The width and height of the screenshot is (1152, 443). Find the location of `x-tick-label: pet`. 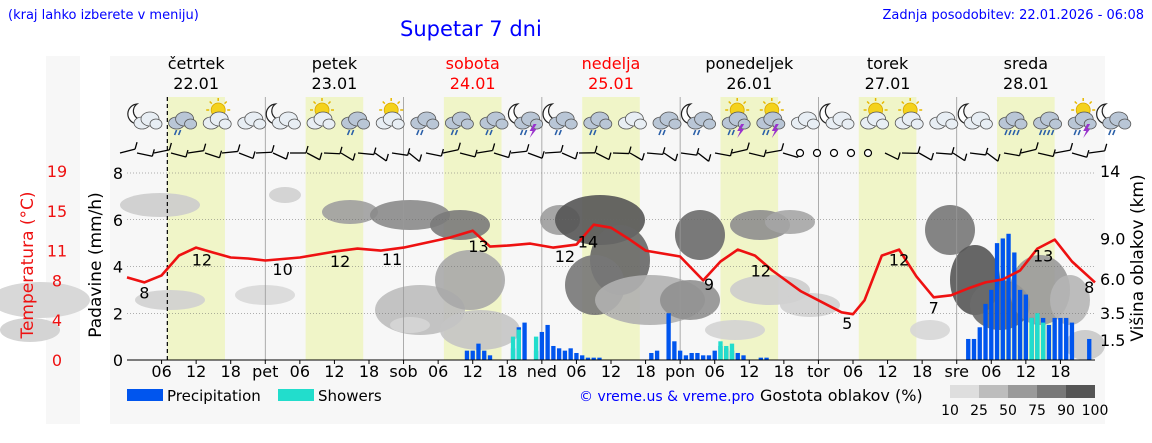

x-tick-label: pet is located at coordinates (265, 371).